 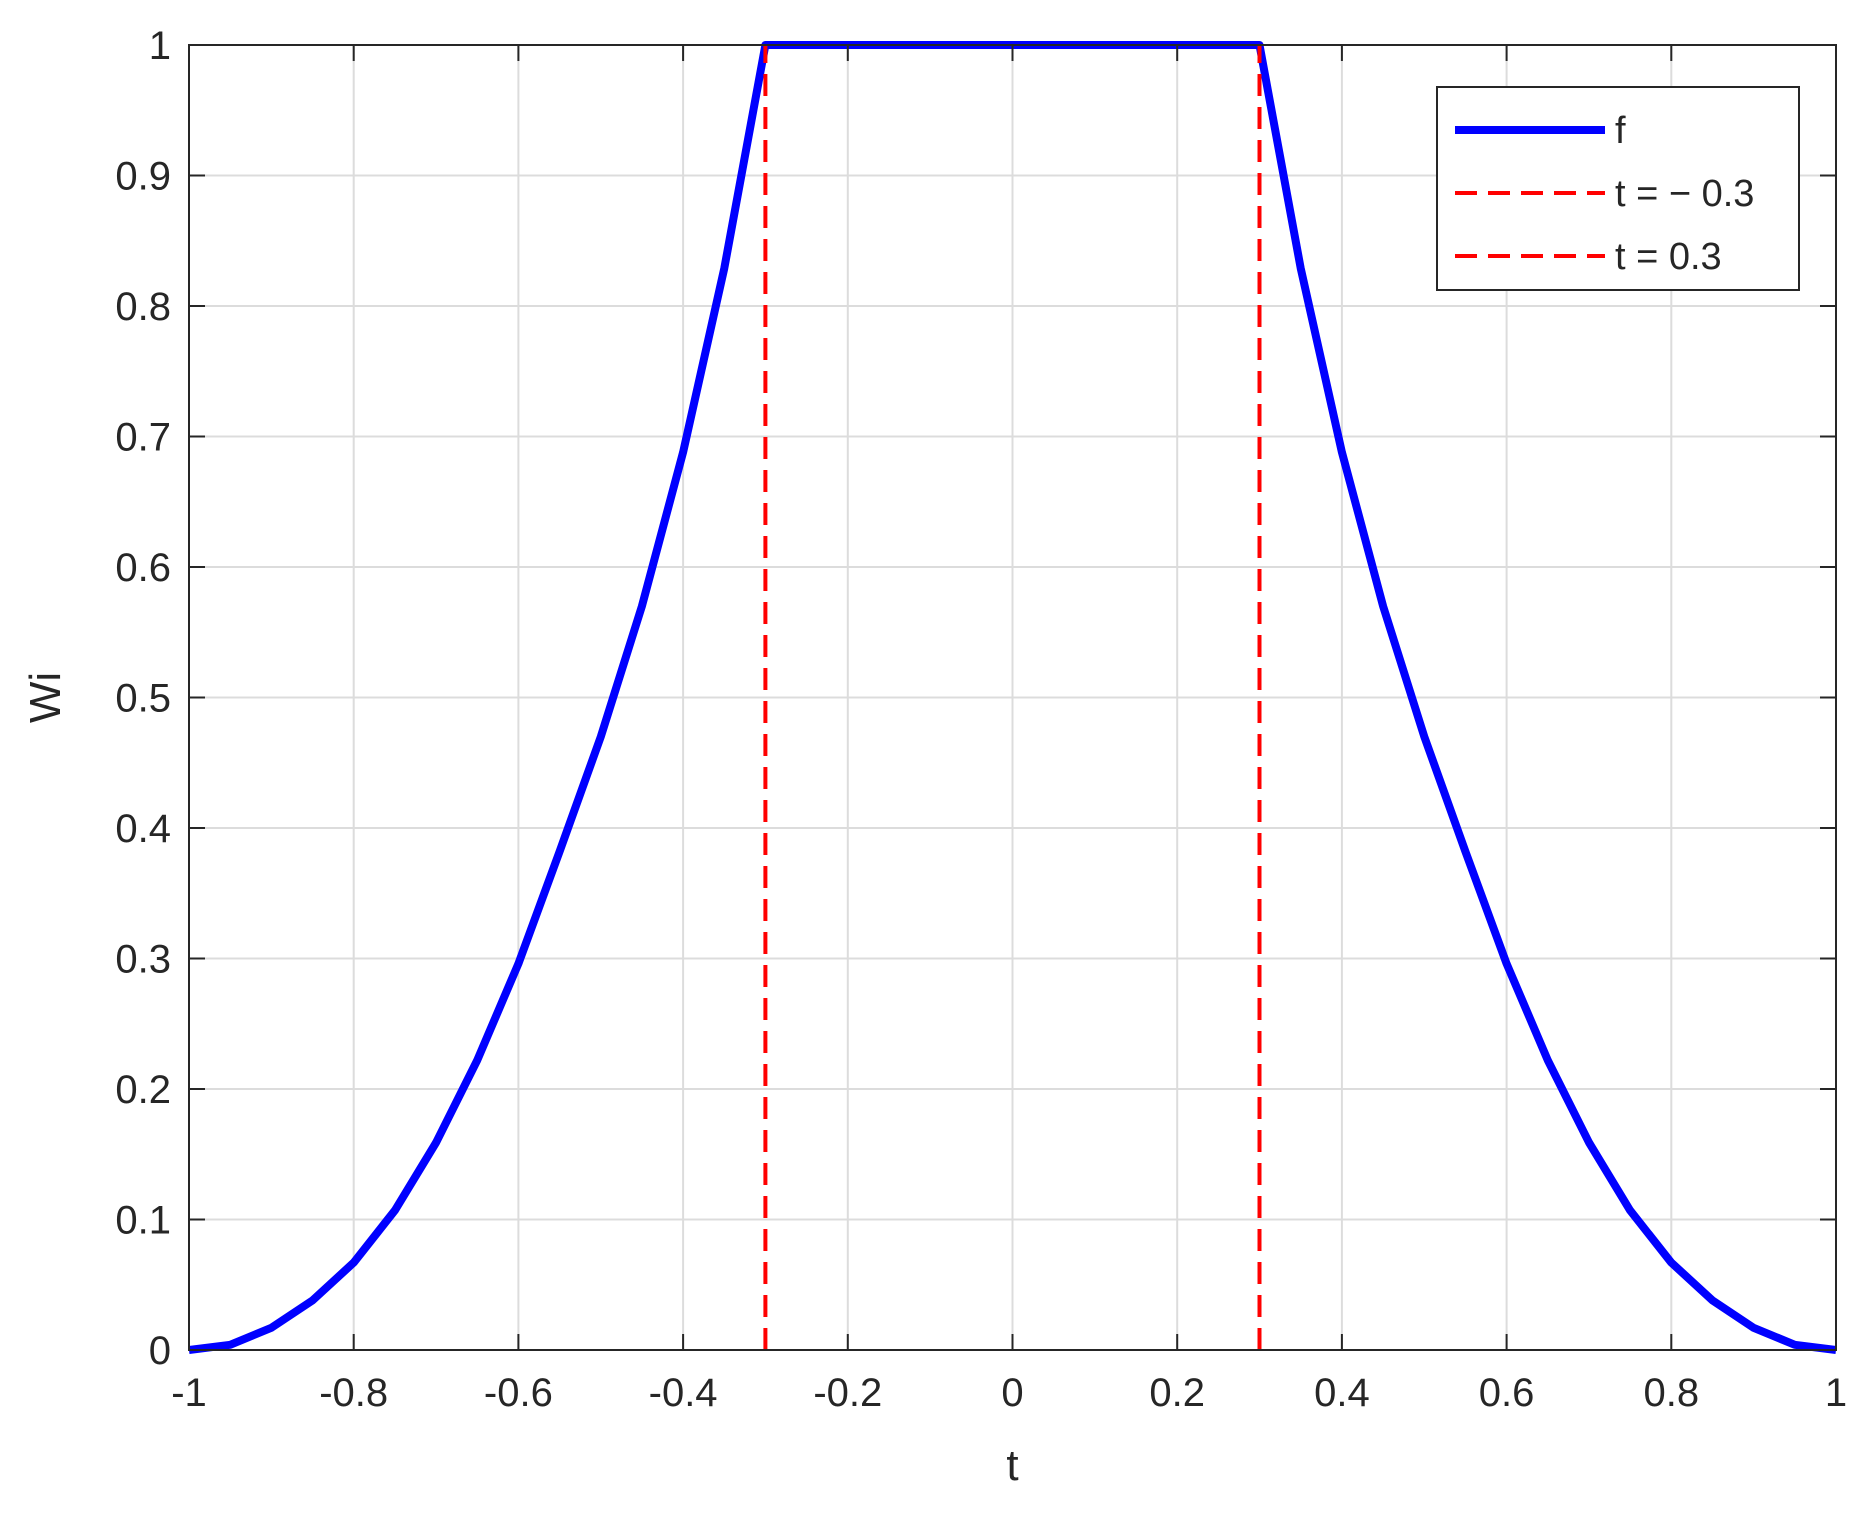 What do you see at coordinates (1012, 1465) in the screenshot?
I see `x-axis-label: t` at bounding box center [1012, 1465].